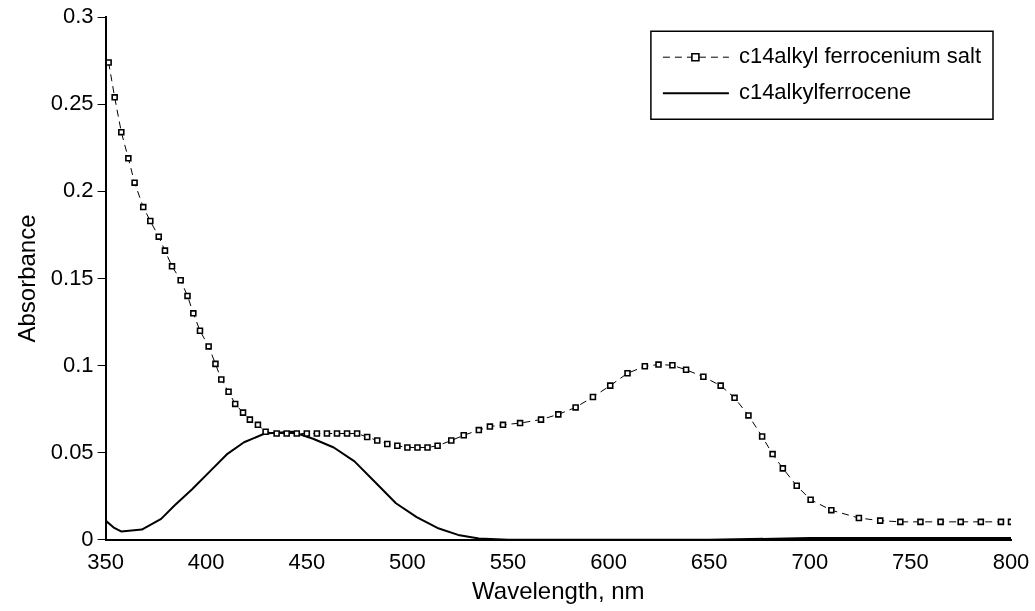  Describe the element at coordinates (78, 364) in the screenshot. I see `y-tick-label: 0.1` at that location.